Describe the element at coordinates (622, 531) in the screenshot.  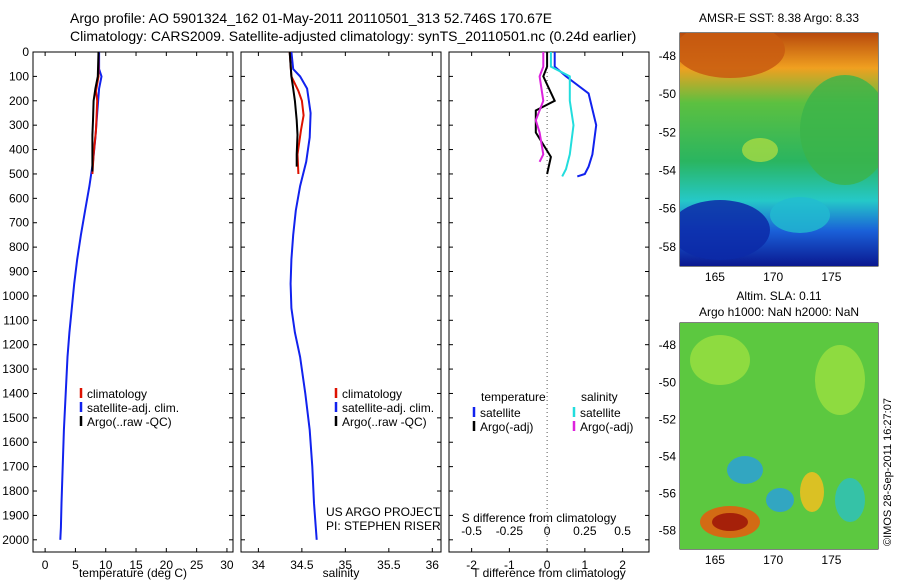
I see `top-tick-label: 0.5` at that location.